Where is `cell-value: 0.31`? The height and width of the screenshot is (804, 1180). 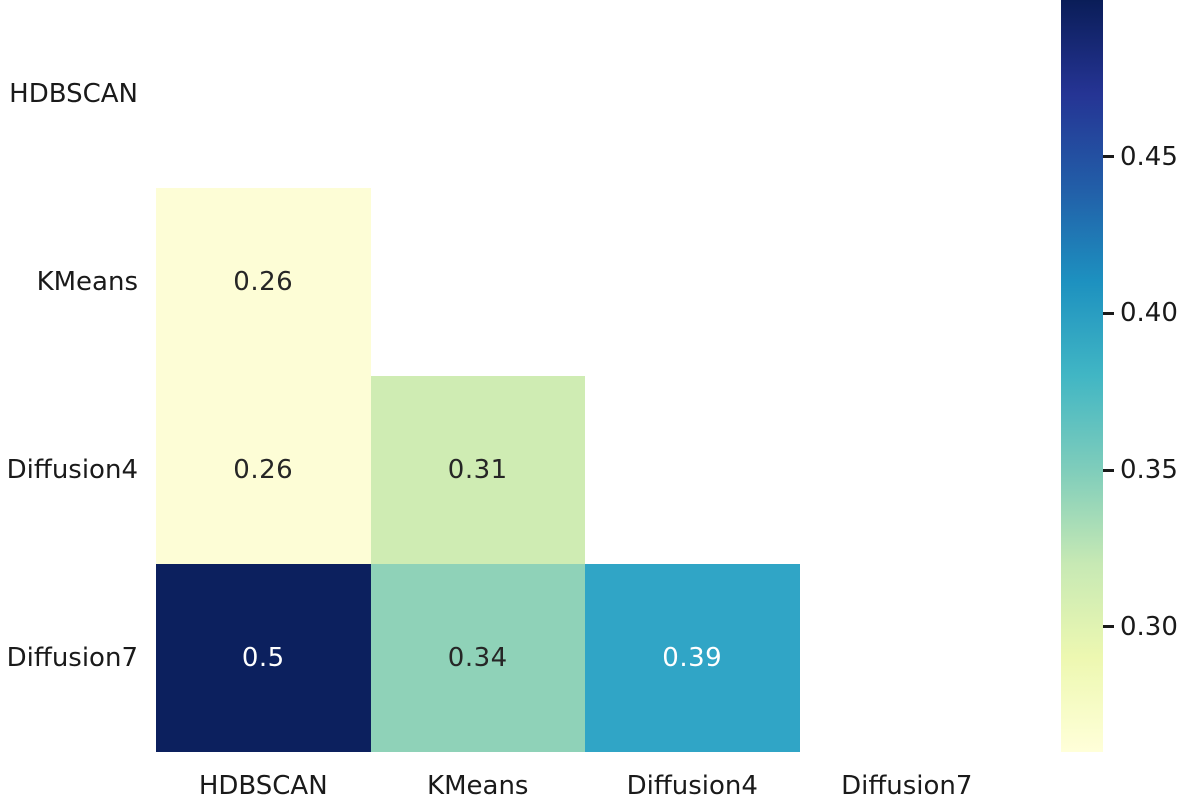 cell-value: 0.31 is located at coordinates (477, 470).